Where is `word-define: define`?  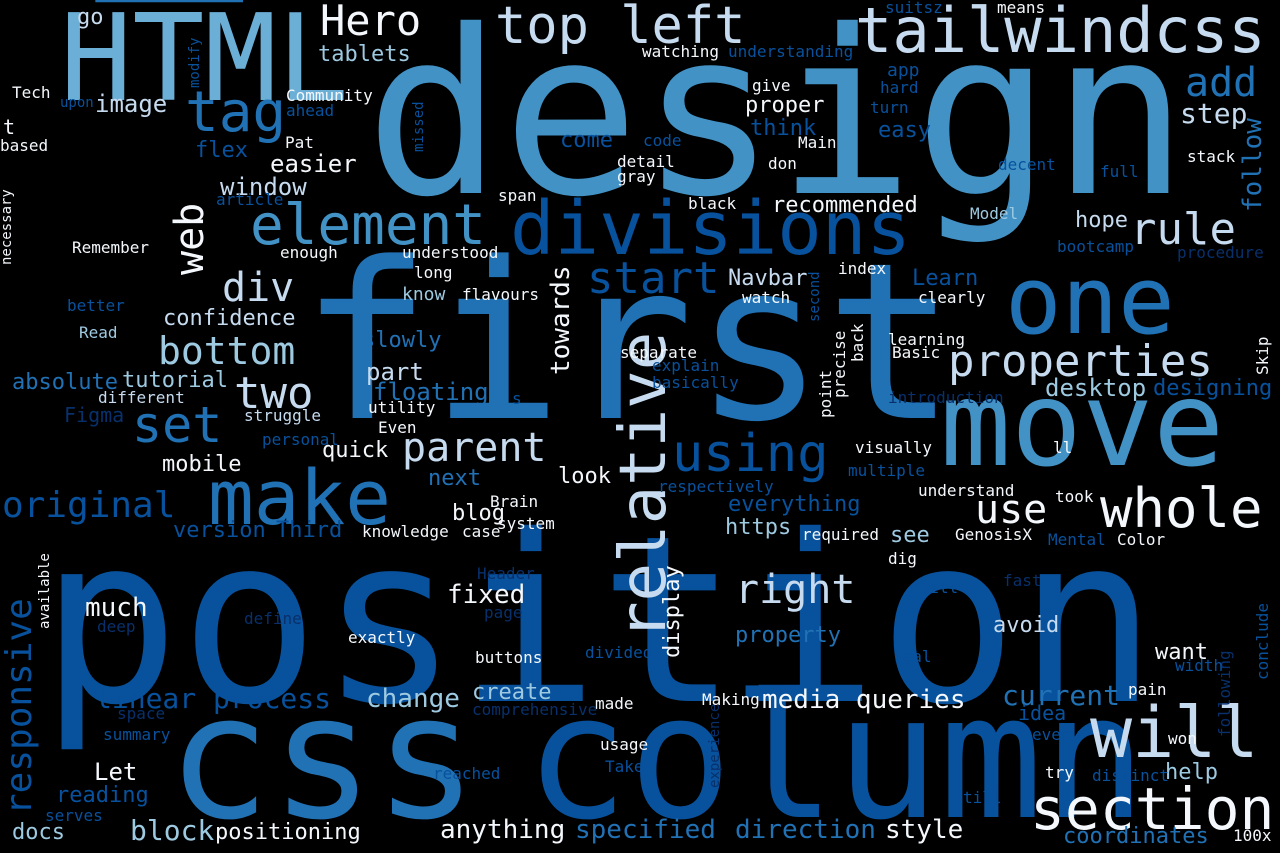 word-define: define is located at coordinates (273, 618).